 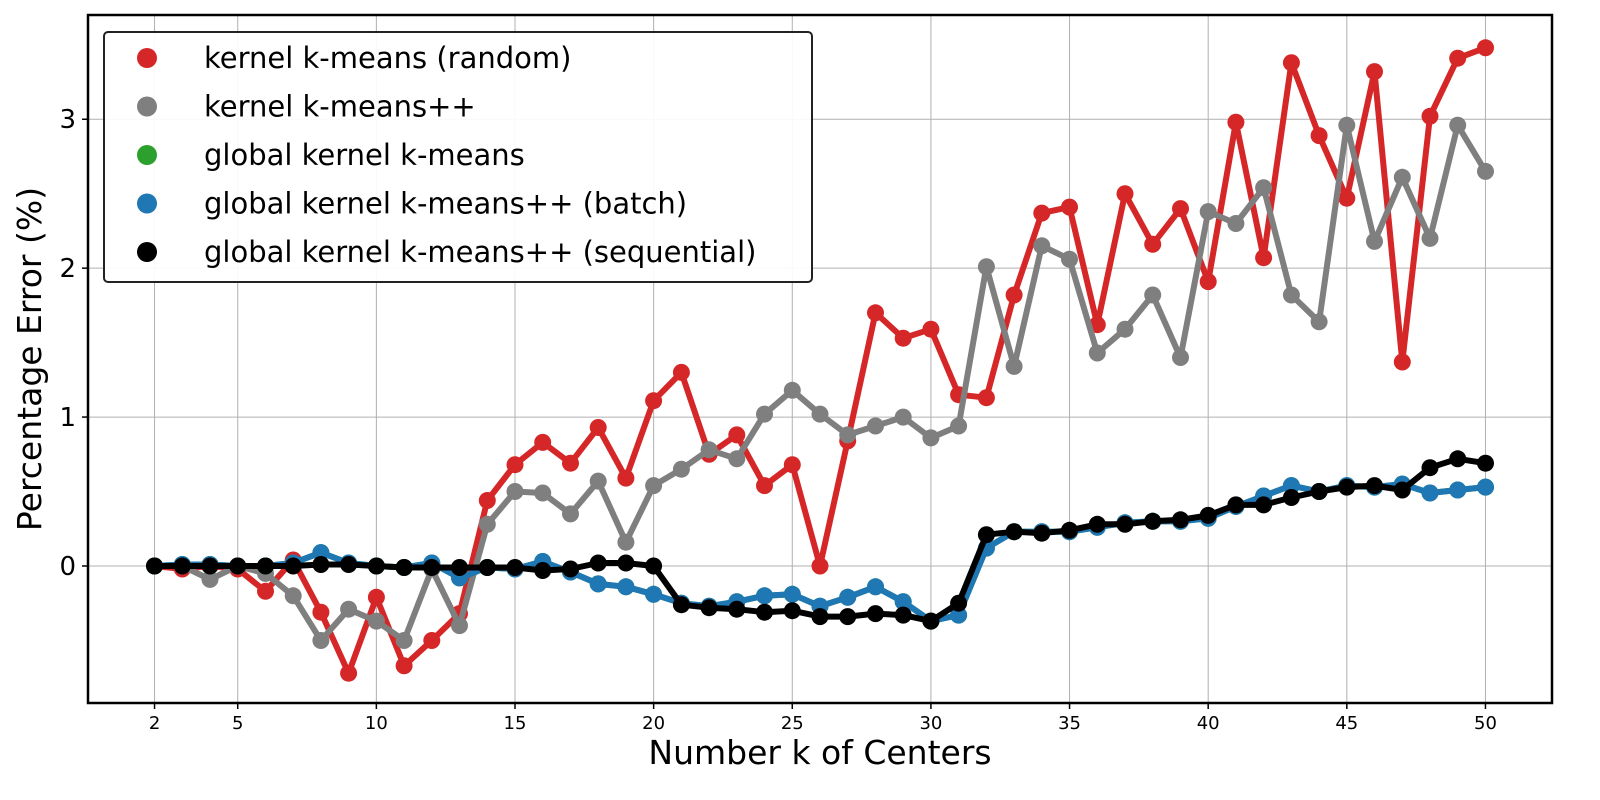 I want to click on legend-label: kernel k-means++, so click(x=340, y=107).